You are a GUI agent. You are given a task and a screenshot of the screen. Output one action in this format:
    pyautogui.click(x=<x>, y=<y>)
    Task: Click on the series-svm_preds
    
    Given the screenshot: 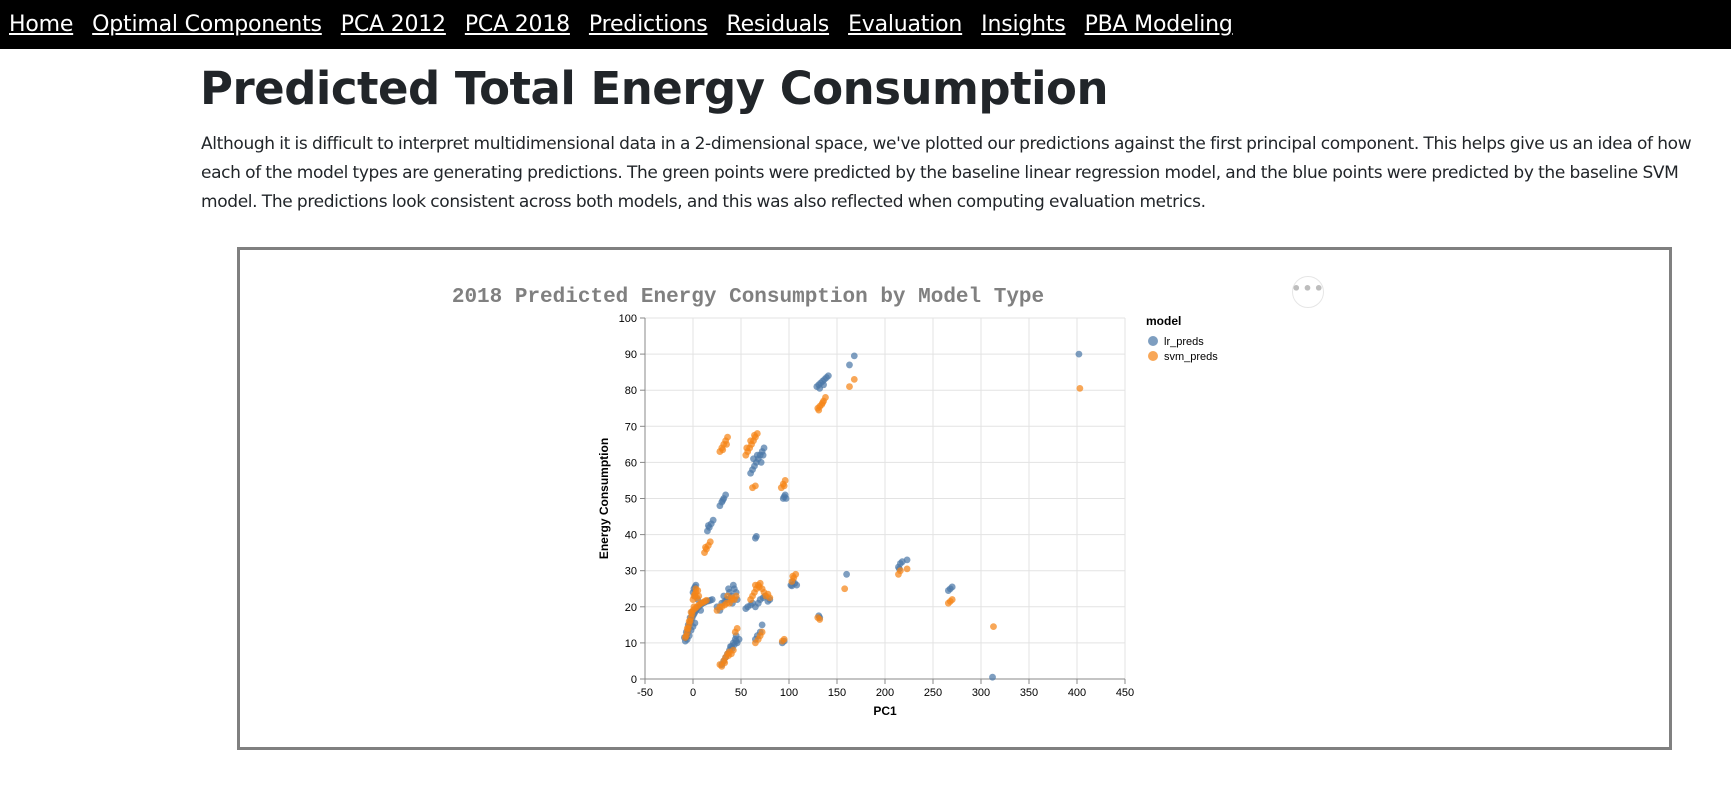 What is the action you would take?
    pyautogui.click(x=882, y=522)
    